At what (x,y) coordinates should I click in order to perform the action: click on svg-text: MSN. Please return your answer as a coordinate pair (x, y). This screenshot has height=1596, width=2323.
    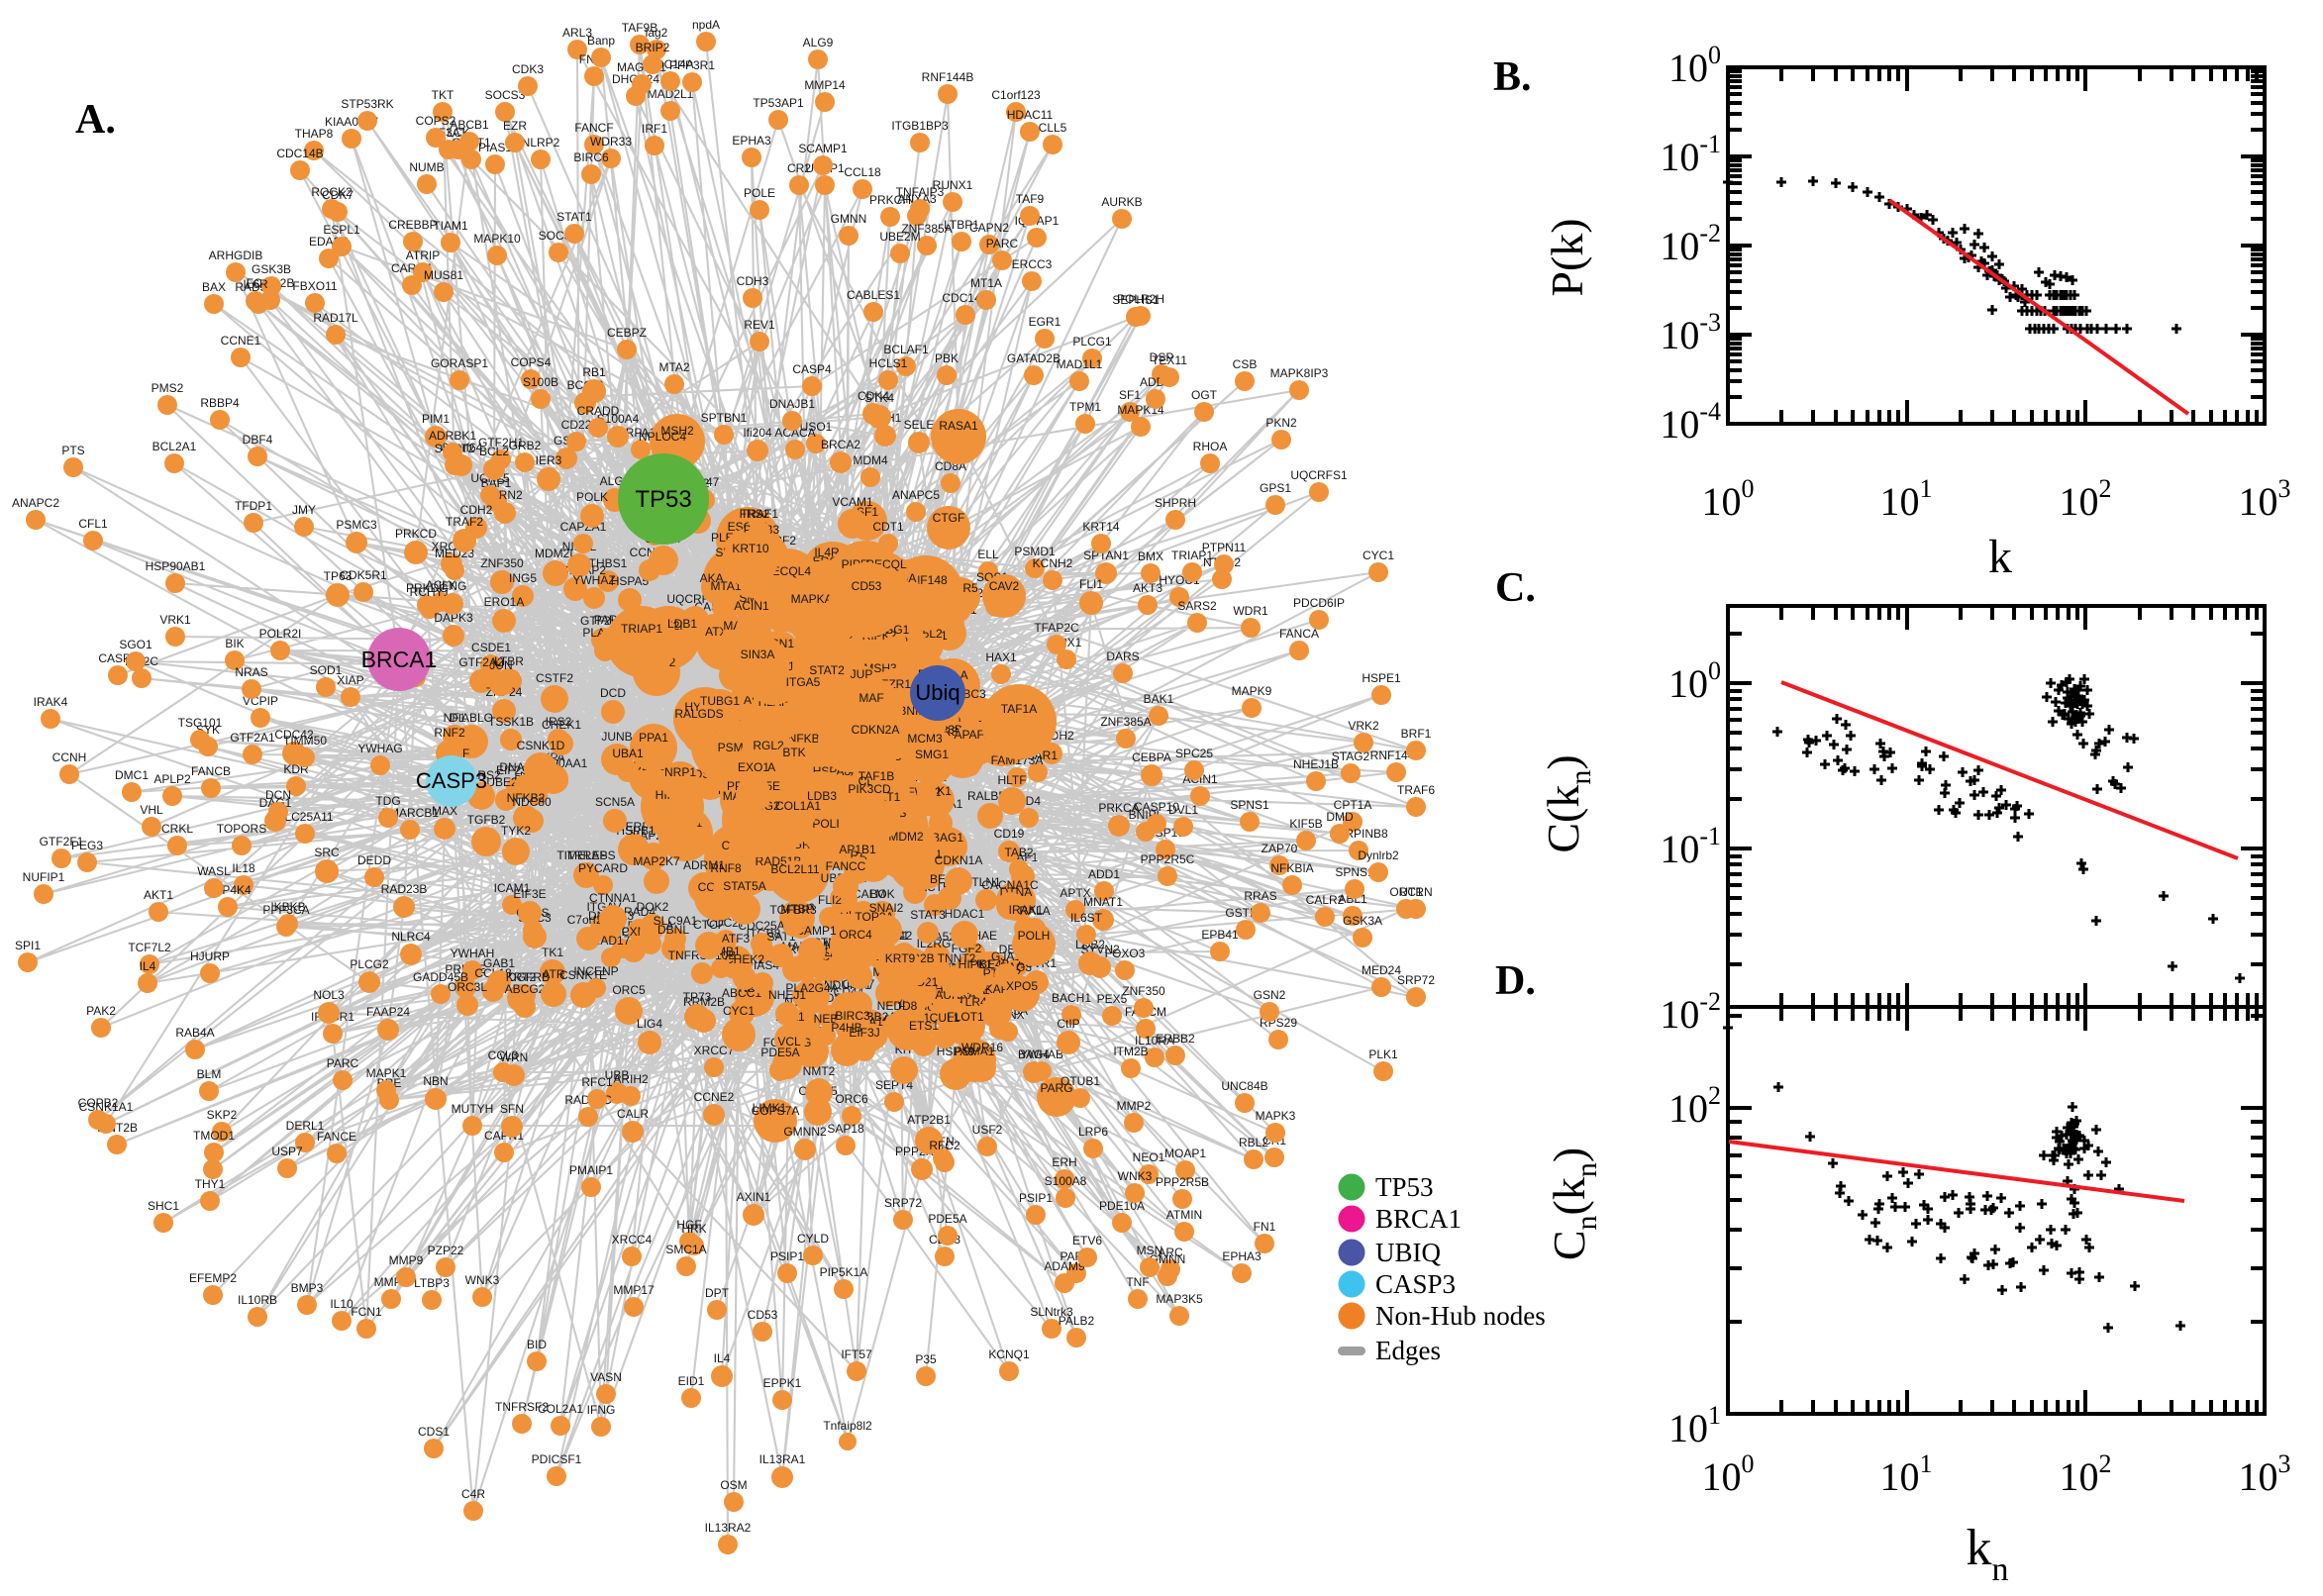
    Looking at the image, I should click on (1150, 1250).